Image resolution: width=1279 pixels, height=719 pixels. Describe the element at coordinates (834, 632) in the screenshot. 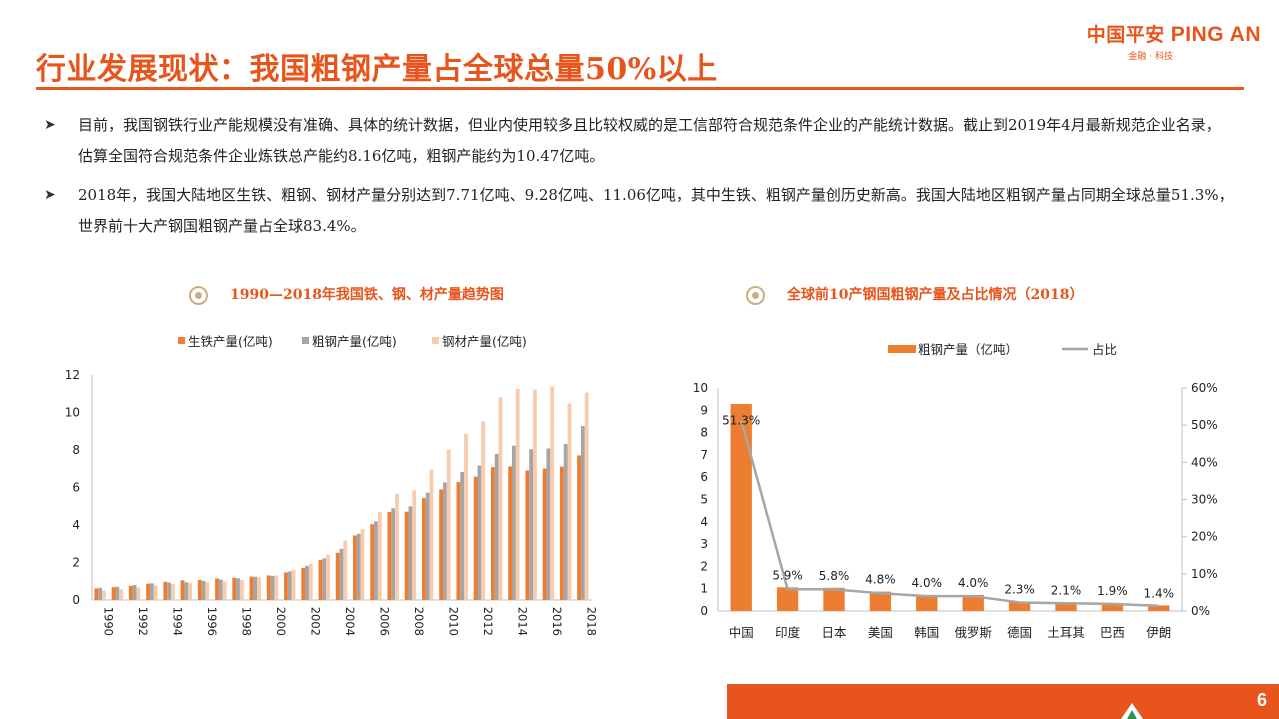

I see `x-category-label: 日本` at that location.